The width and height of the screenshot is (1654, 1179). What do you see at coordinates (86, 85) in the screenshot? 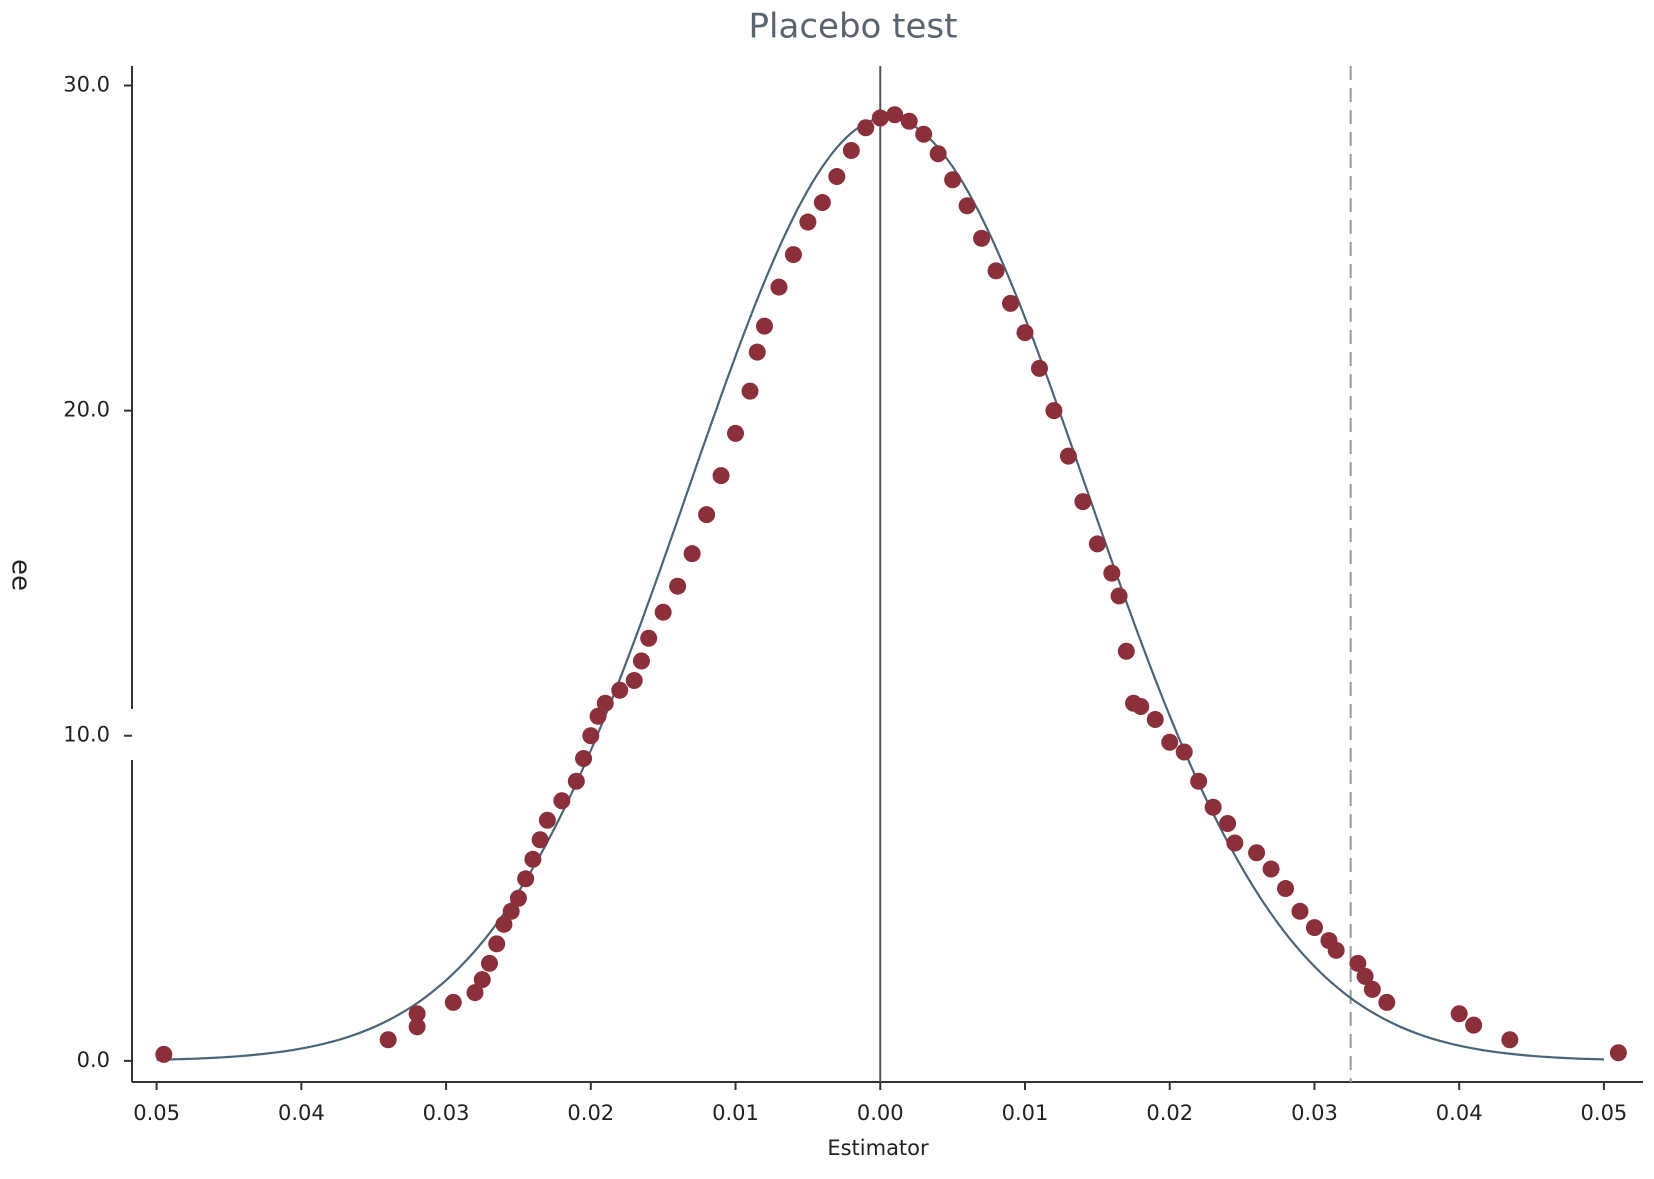
I see `y-tick-label: 30.0` at bounding box center [86, 85].